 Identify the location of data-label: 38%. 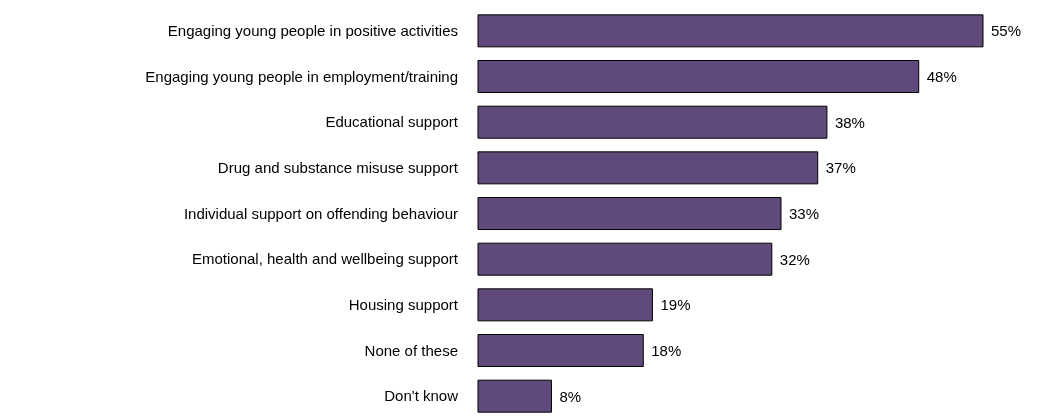
(849, 122).